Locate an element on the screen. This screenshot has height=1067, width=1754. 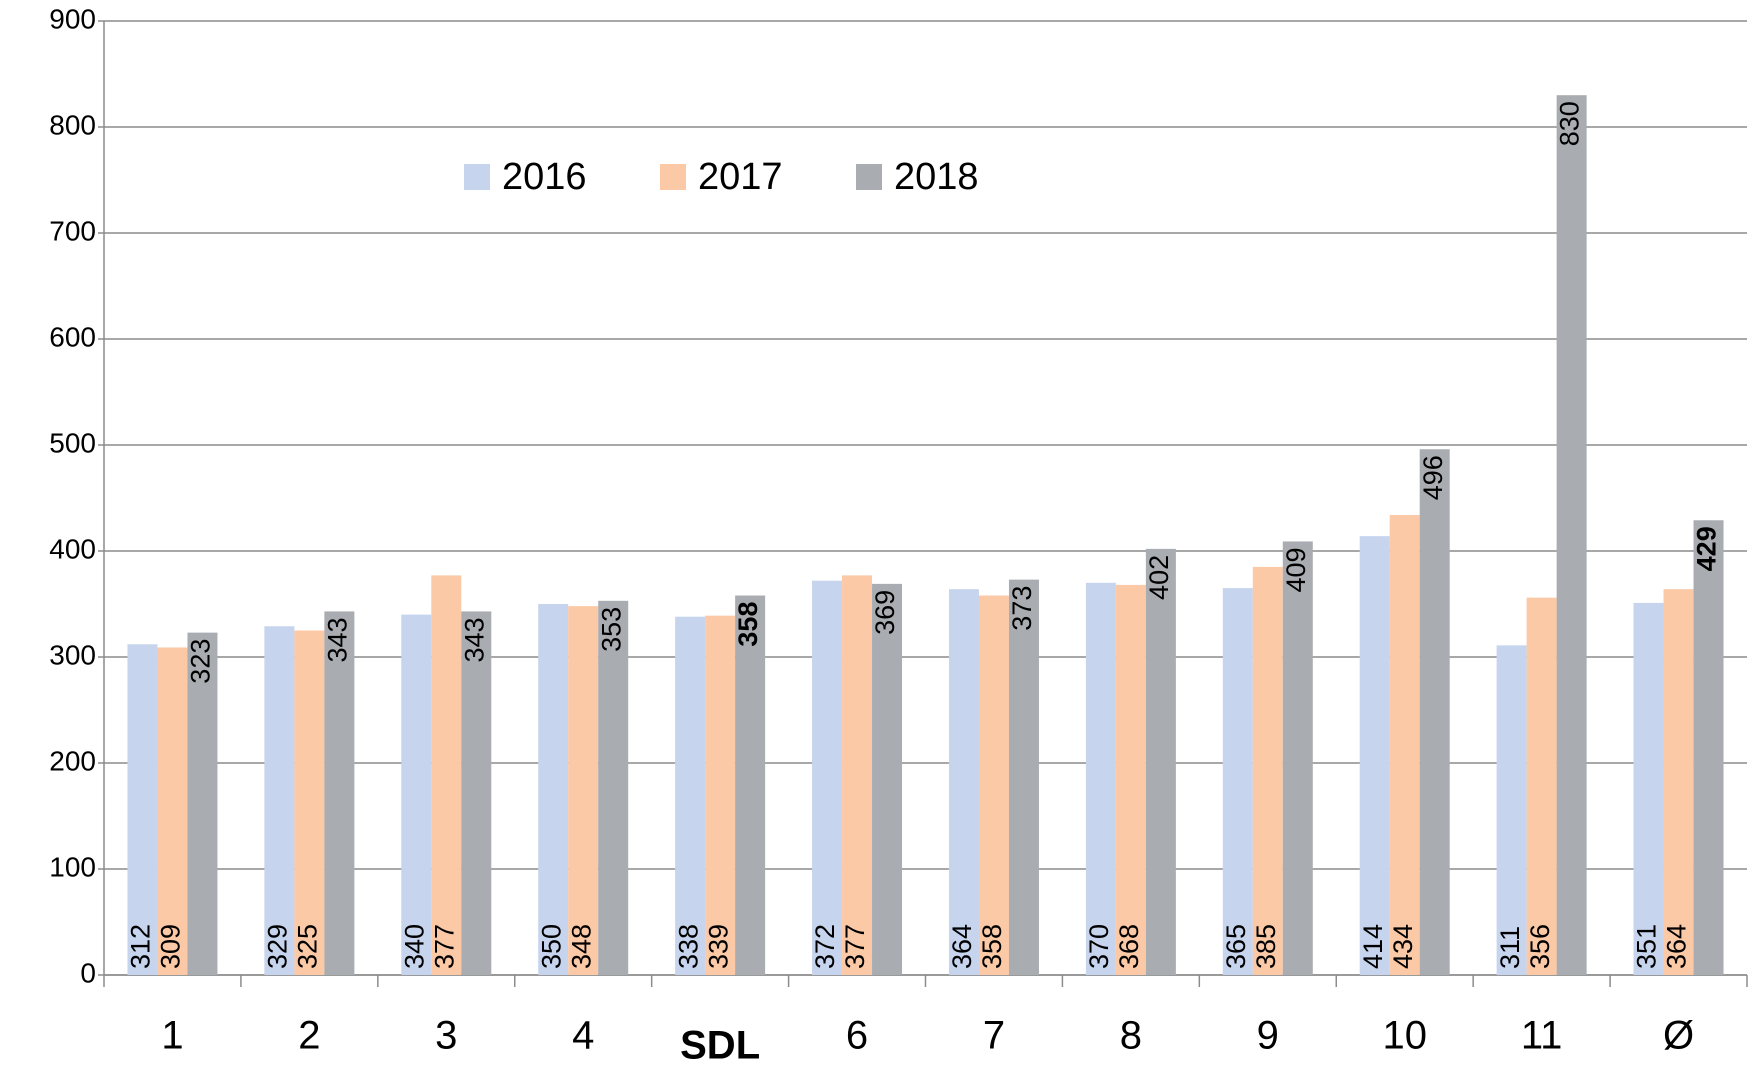
x-tick-label: 1 is located at coordinates (172, 1036).